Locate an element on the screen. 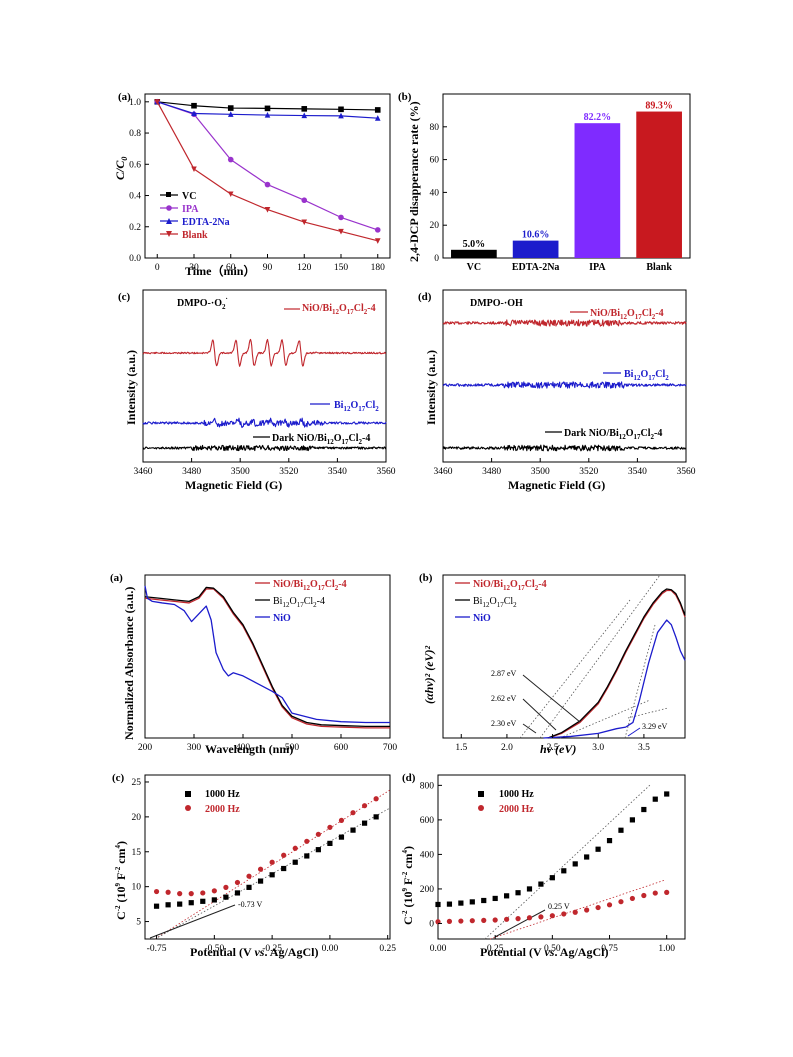 The width and height of the screenshot is (793, 1057). tick-group: 0 30 60 90 120 150 180 0.0 0.2 0.4 0.6 0.8 1.0 is located at coordinates (257, 185).